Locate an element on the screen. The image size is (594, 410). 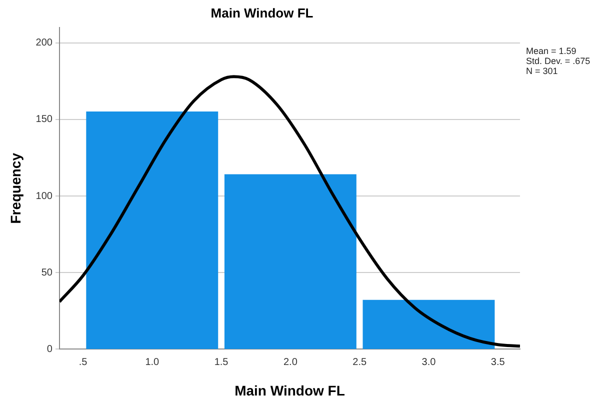
text: Std. Dev. = .675 is located at coordinates (558, 61).